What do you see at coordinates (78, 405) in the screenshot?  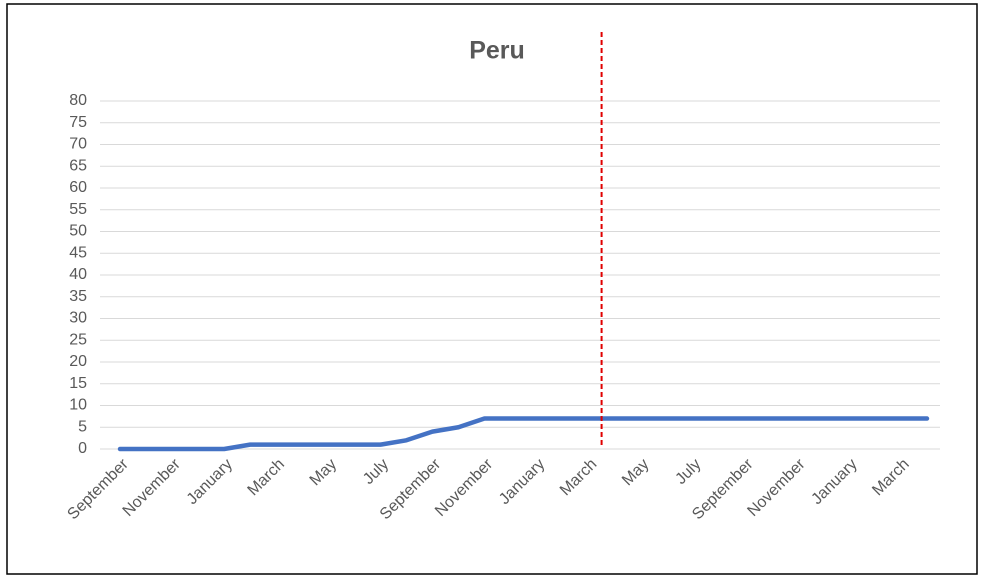 I see `y-tick-label: 10` at bounding box center [78, 405].